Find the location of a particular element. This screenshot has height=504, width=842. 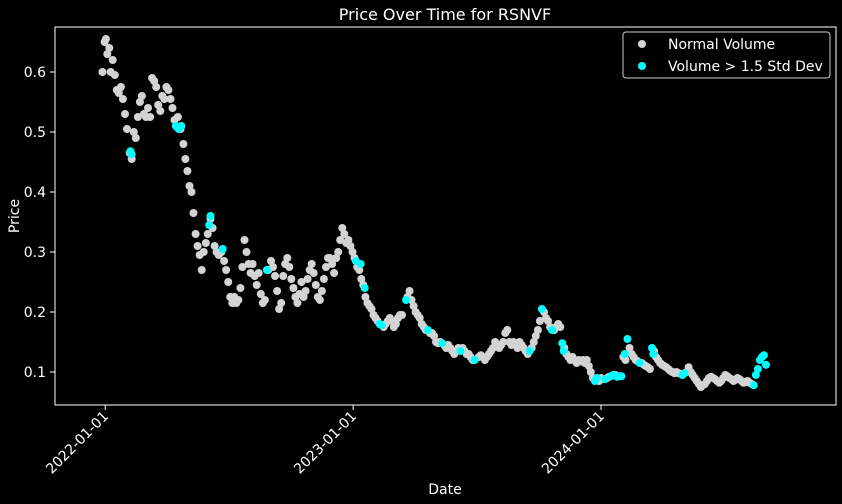

y-tick-label: 0.3 is located at coordinates (35, 253).